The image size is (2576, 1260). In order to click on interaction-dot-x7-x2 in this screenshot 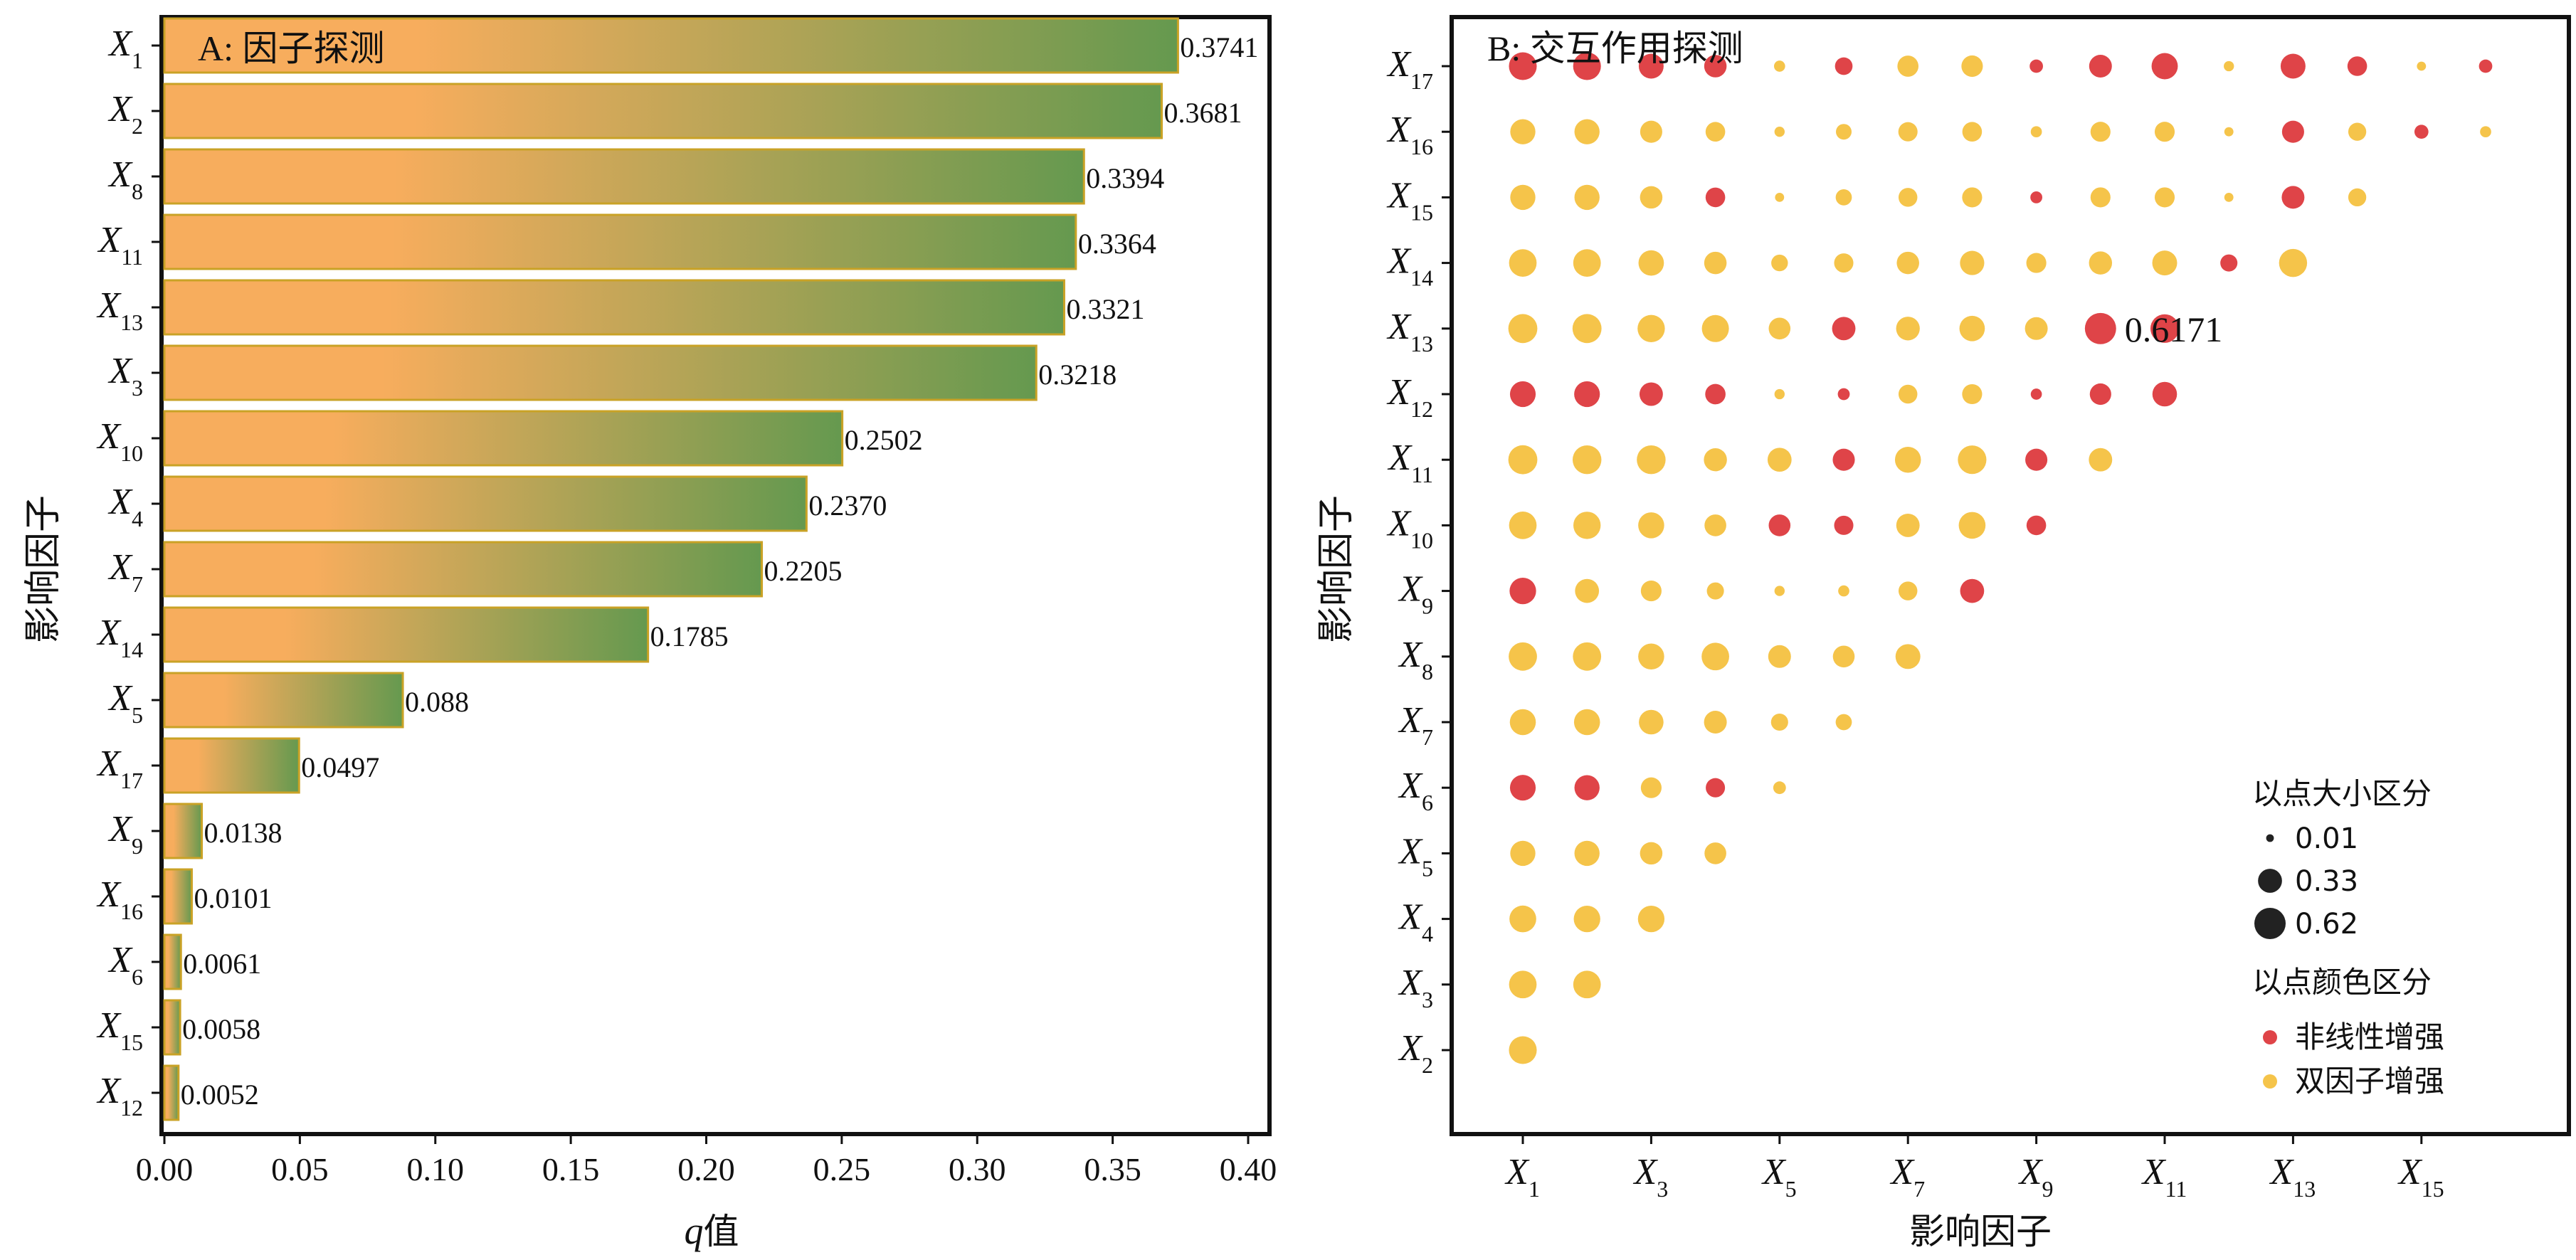, I will do `click(1587, 722)`.